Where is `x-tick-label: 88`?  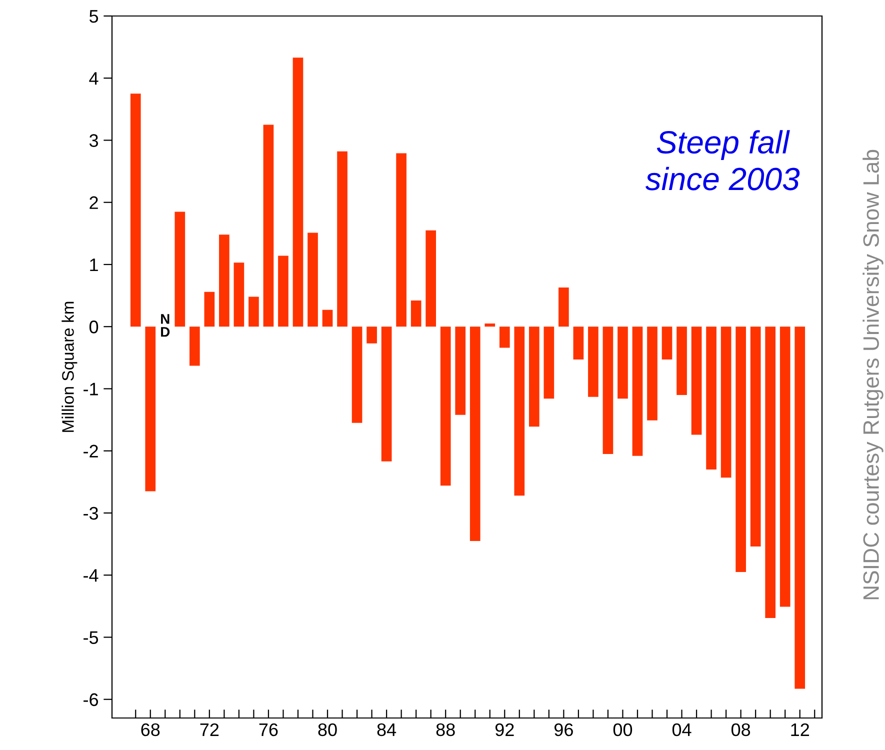 x-tick-label: 88 is located at coordinates (445, 729).